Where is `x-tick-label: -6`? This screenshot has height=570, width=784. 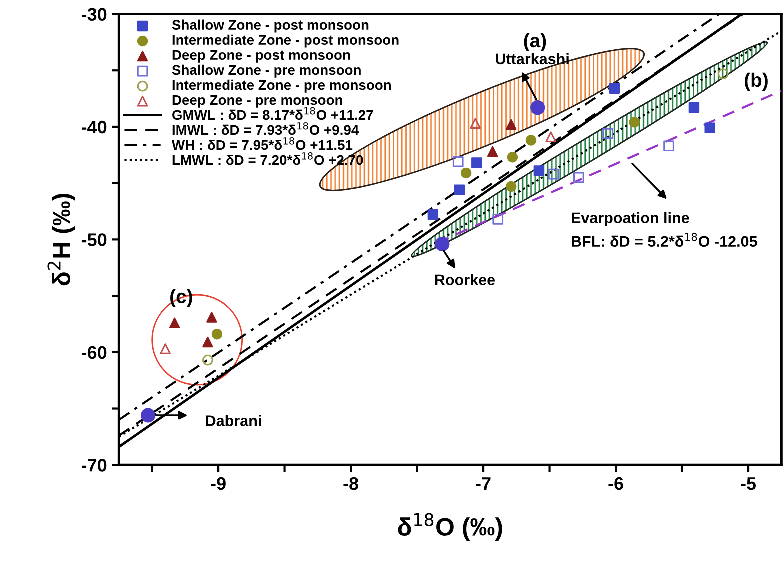 x-tick-label: -6 is located at coordinates (616, 483).